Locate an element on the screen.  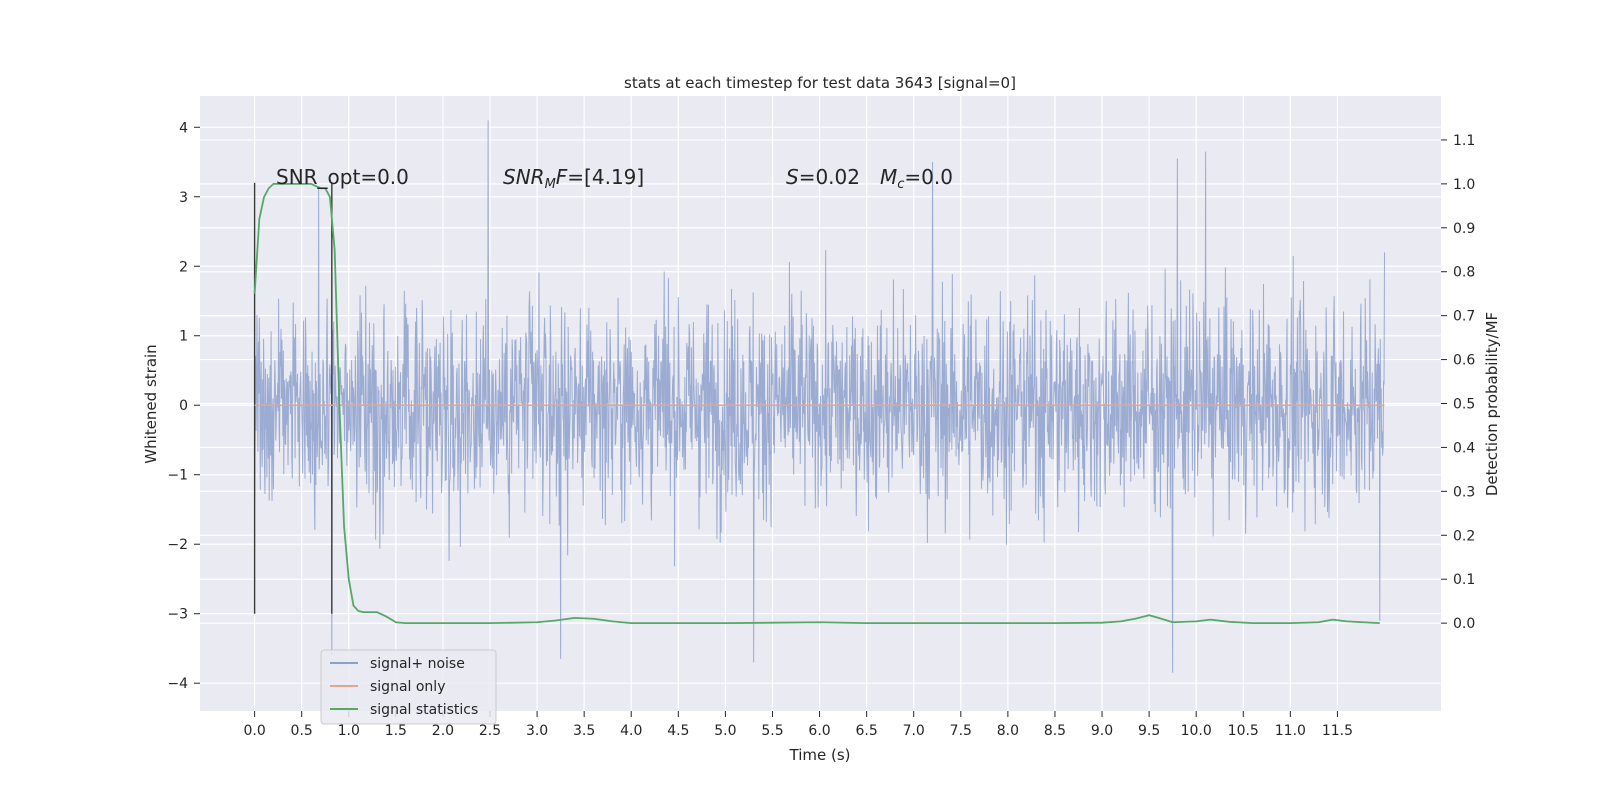
y-tick-label-right: 1.1 is located at coordinates (1464, 141).